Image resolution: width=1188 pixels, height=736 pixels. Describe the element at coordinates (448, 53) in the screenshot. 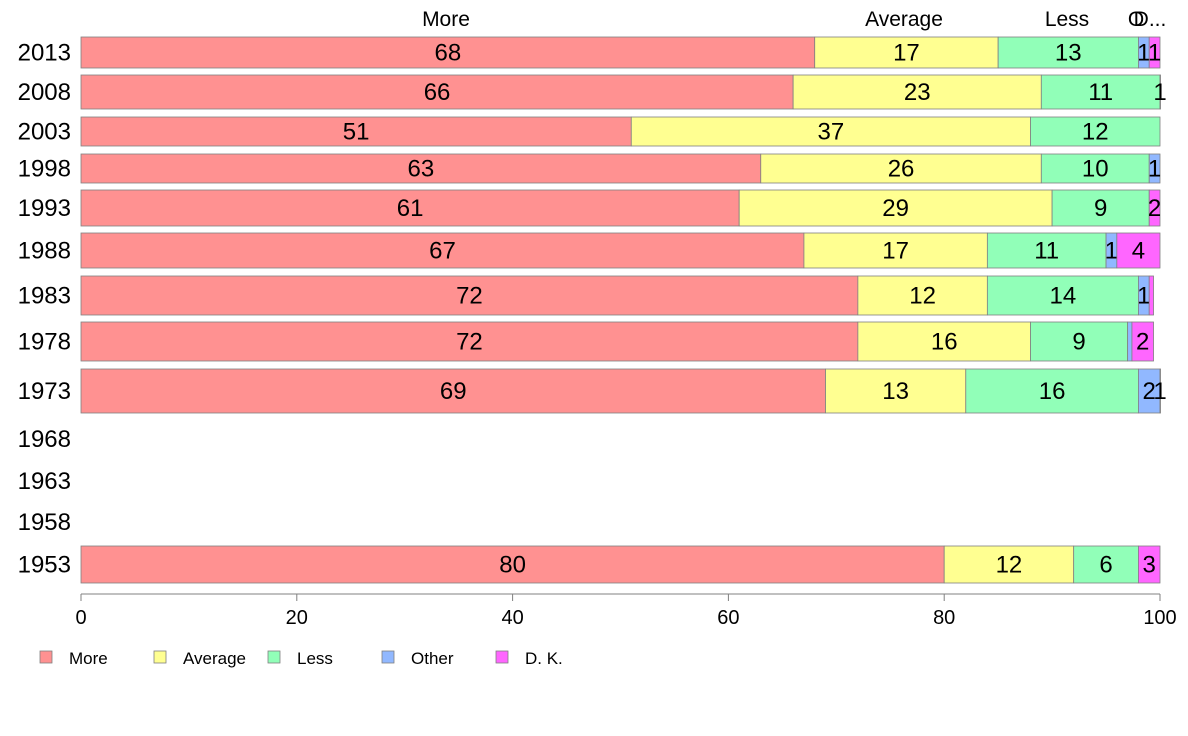

I see `bar-label-2013-0: 68` at that location.